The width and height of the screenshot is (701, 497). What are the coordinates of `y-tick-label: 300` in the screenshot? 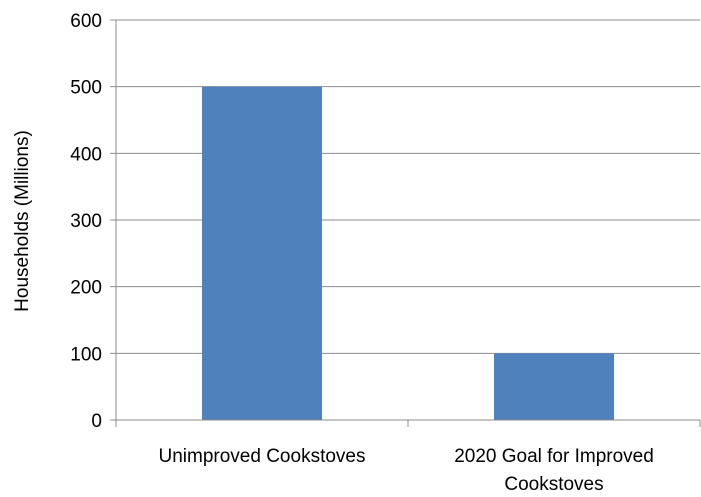 It's located at (86, 221).